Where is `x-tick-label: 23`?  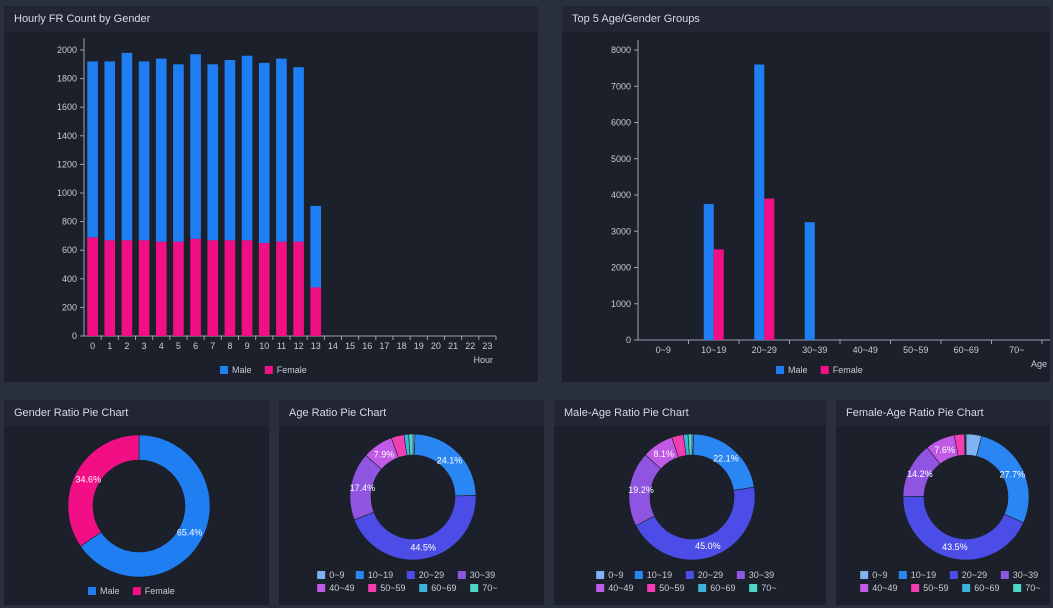 x-tick-label: 23 is located at coordinates (487, 346).